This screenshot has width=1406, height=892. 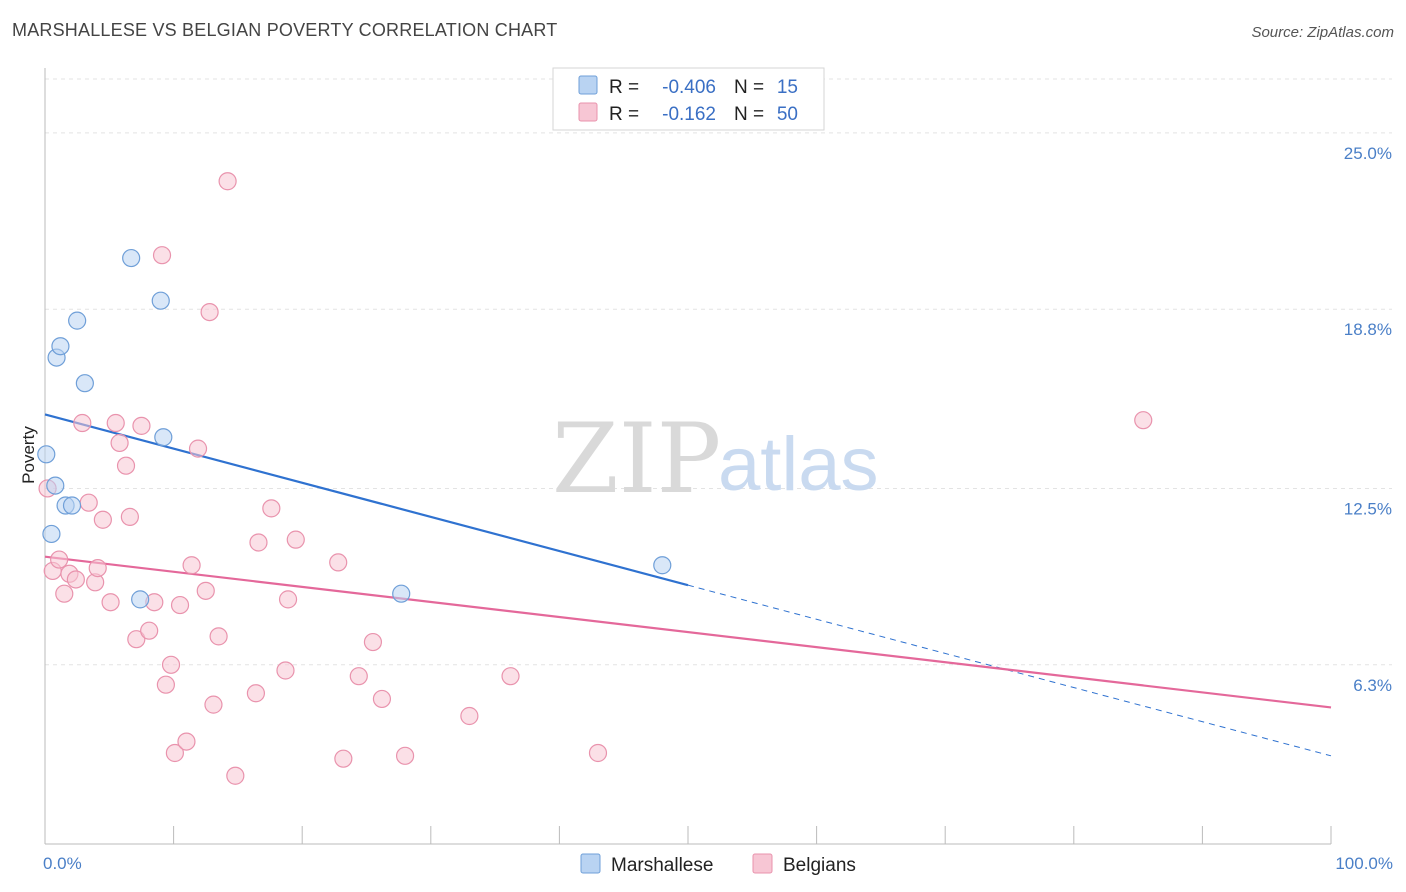 I want to click on correlation-legend: R = -0.406 N = 15 R = -0.162 N = 50, so click(x=688, y=99).